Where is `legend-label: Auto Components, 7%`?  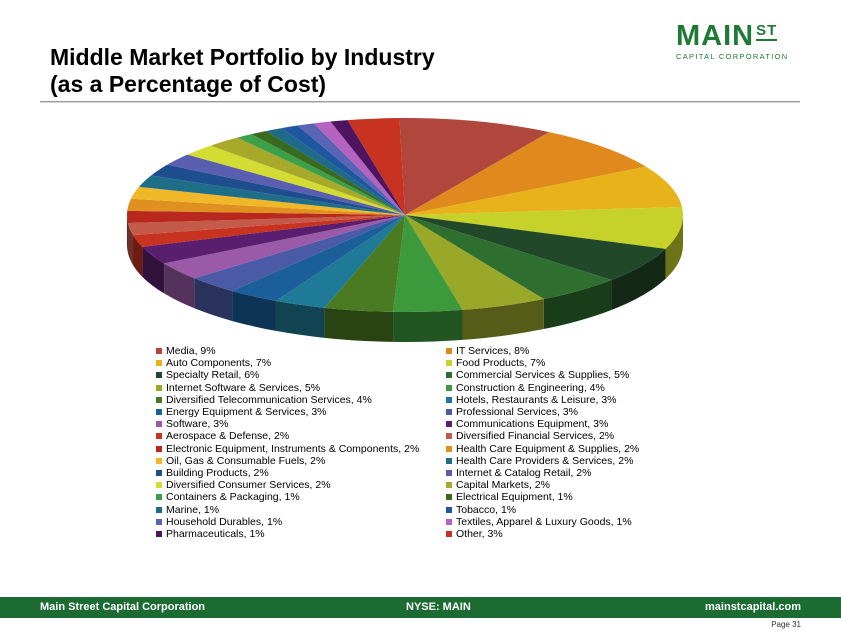
legend-label: Auto Components, 7% is located at coordinates (219, 363).